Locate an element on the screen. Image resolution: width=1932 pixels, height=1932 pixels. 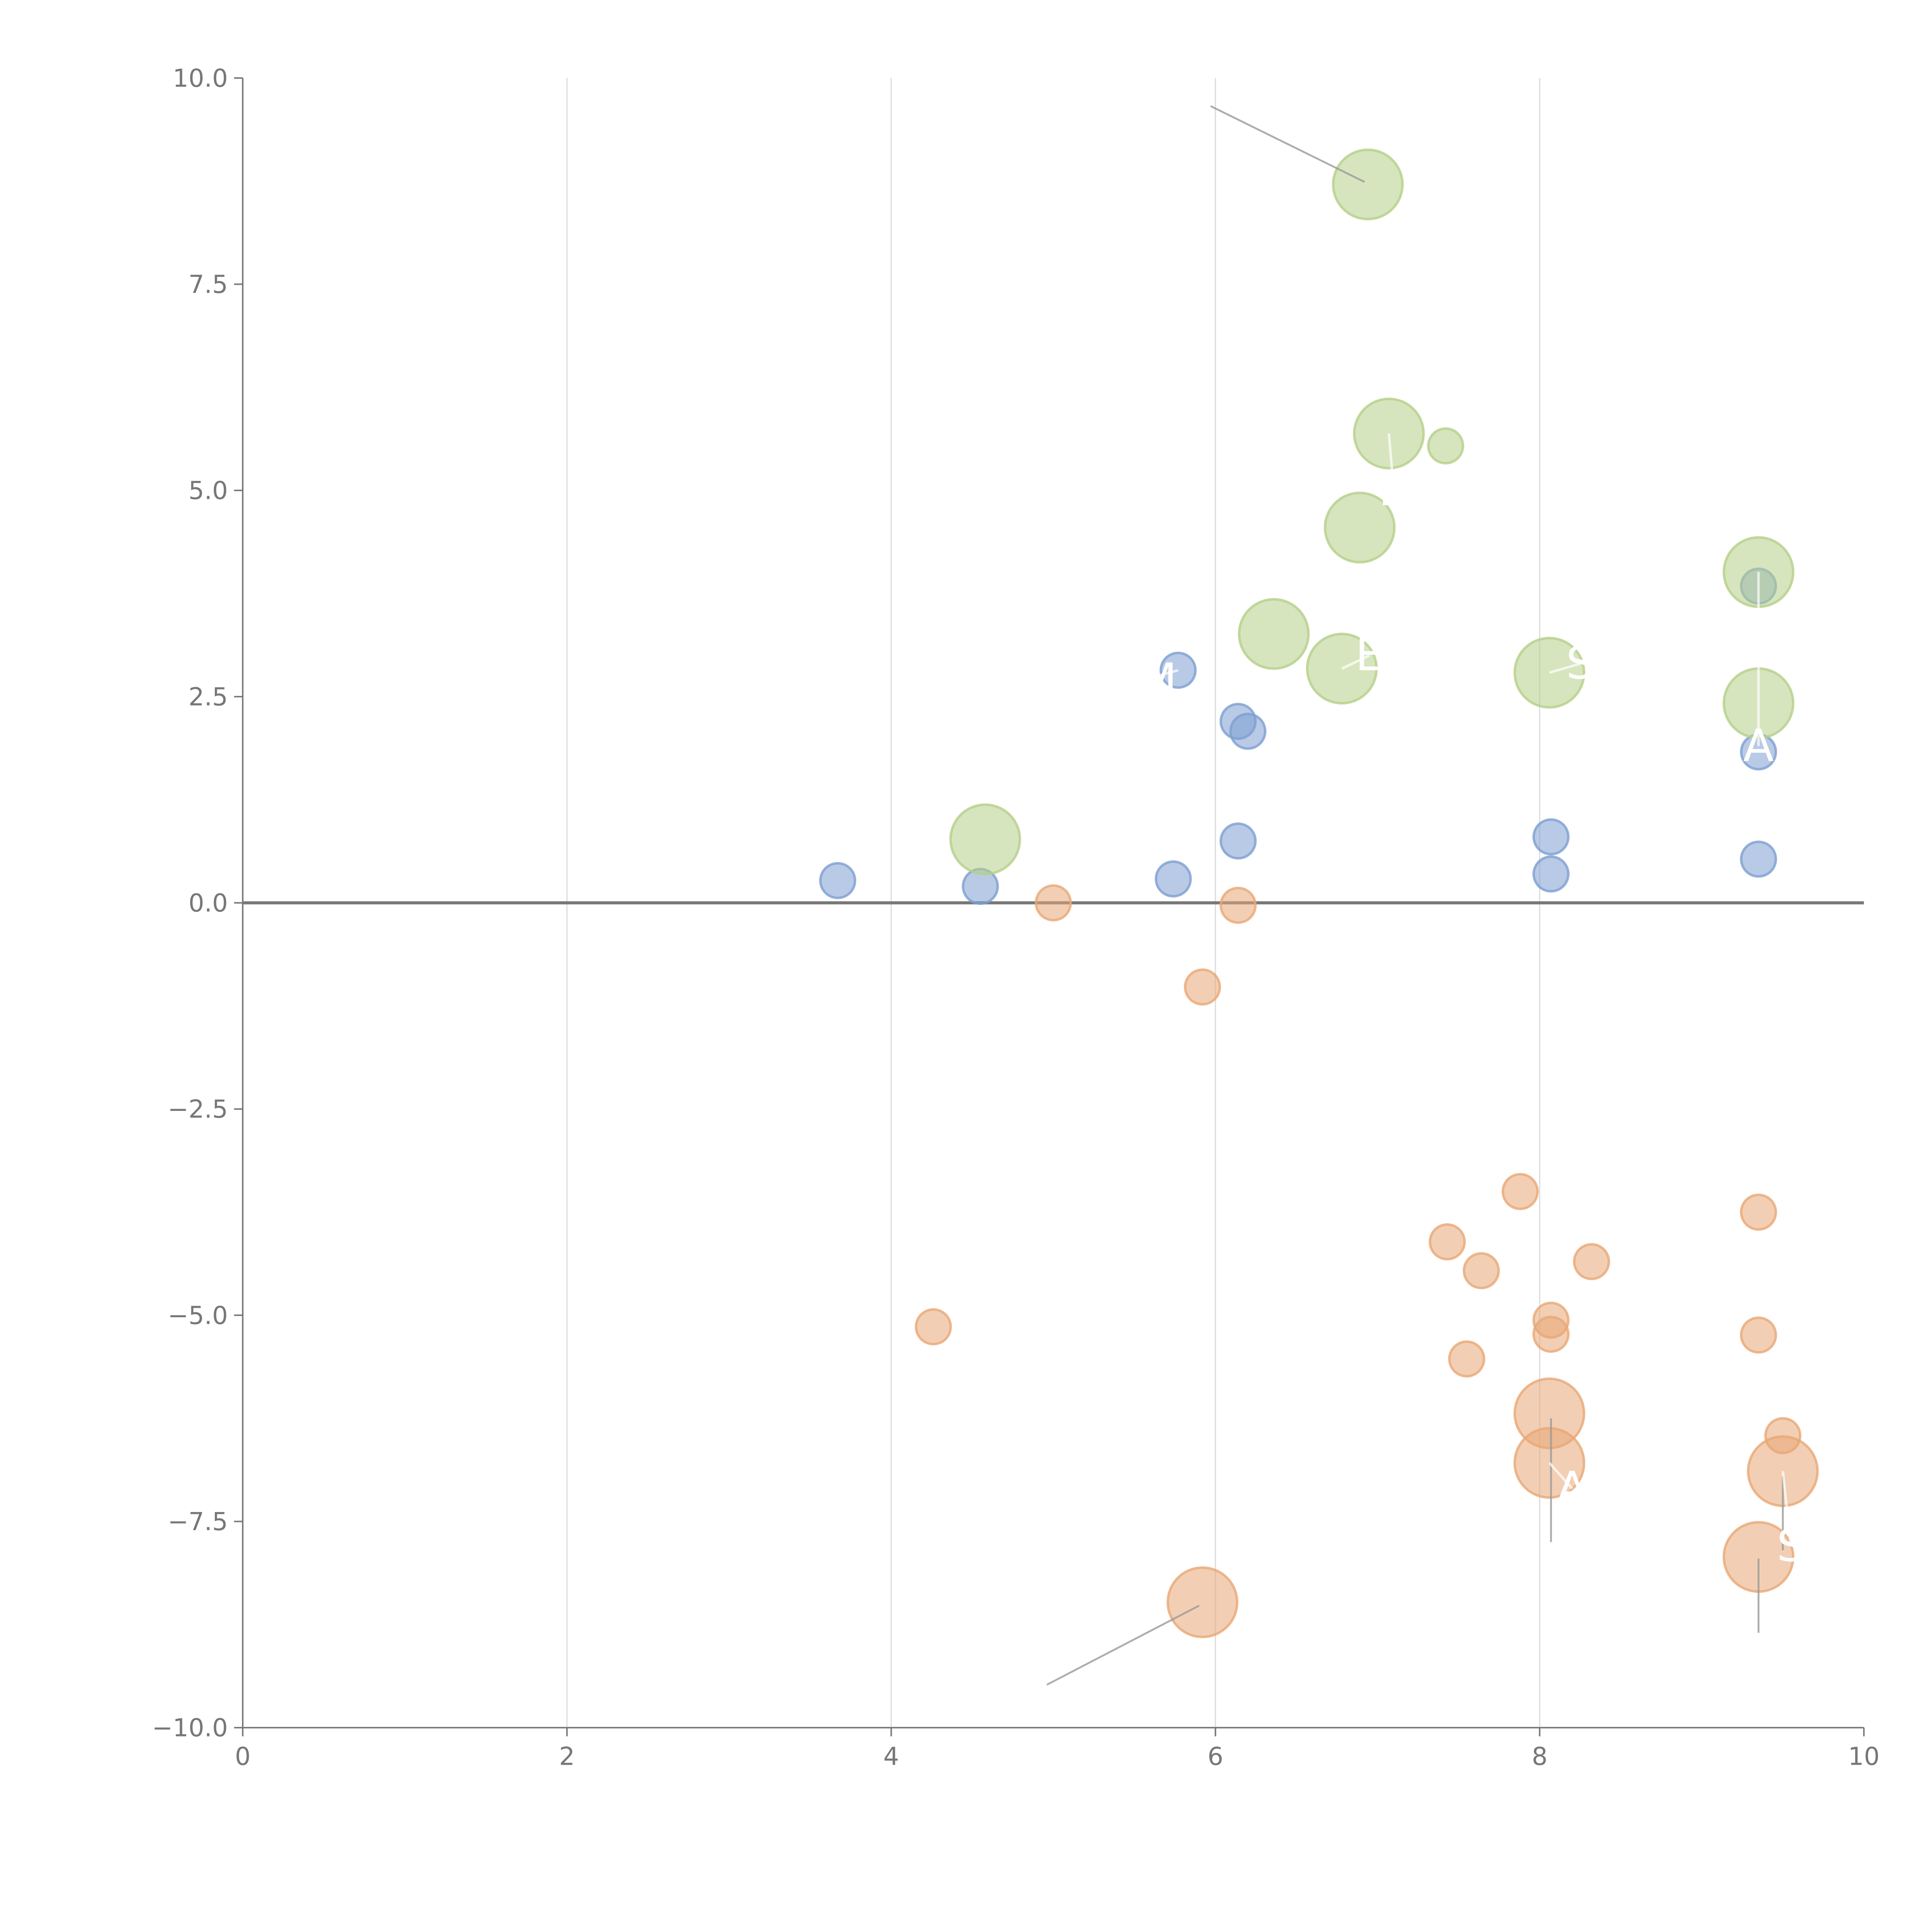
x-tick-label: 6 is located at coordinates (1215, 1756).